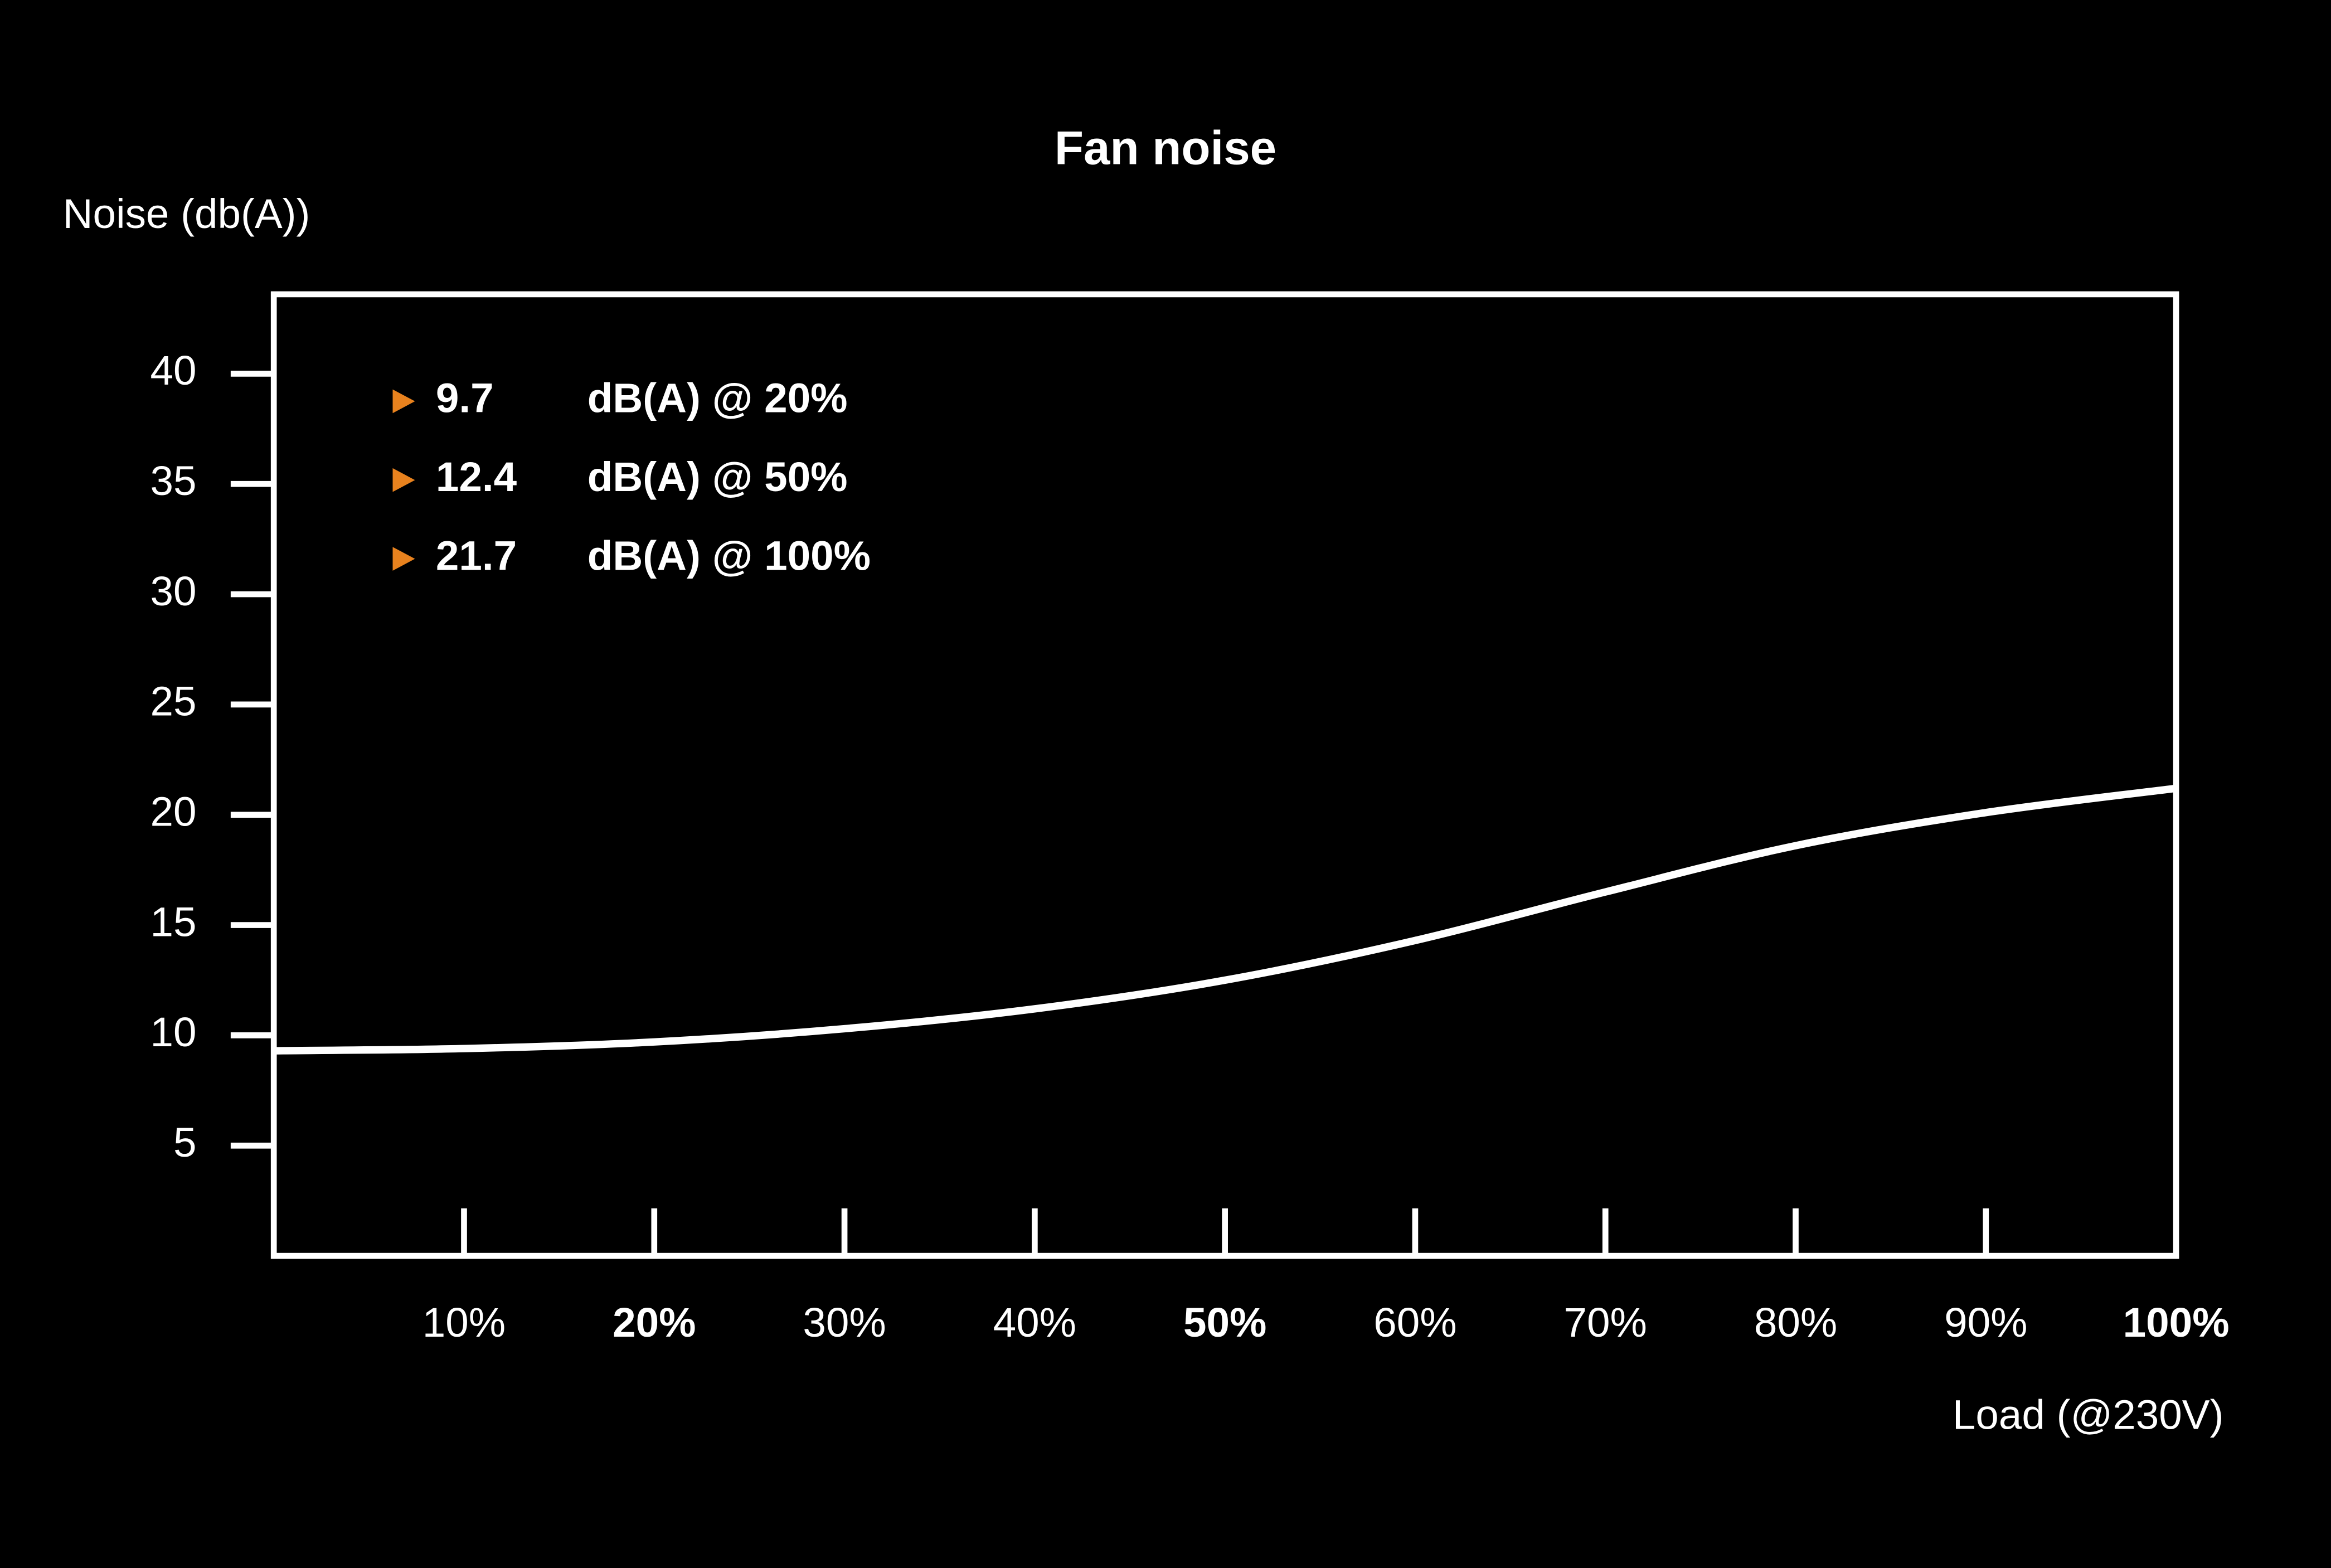 The image size is (2331, 1568). What do you see at coordinates (1224, 1322) in the screenshot?
I see `x-tick-label: 50%` at bounding box center [1224, 1322].